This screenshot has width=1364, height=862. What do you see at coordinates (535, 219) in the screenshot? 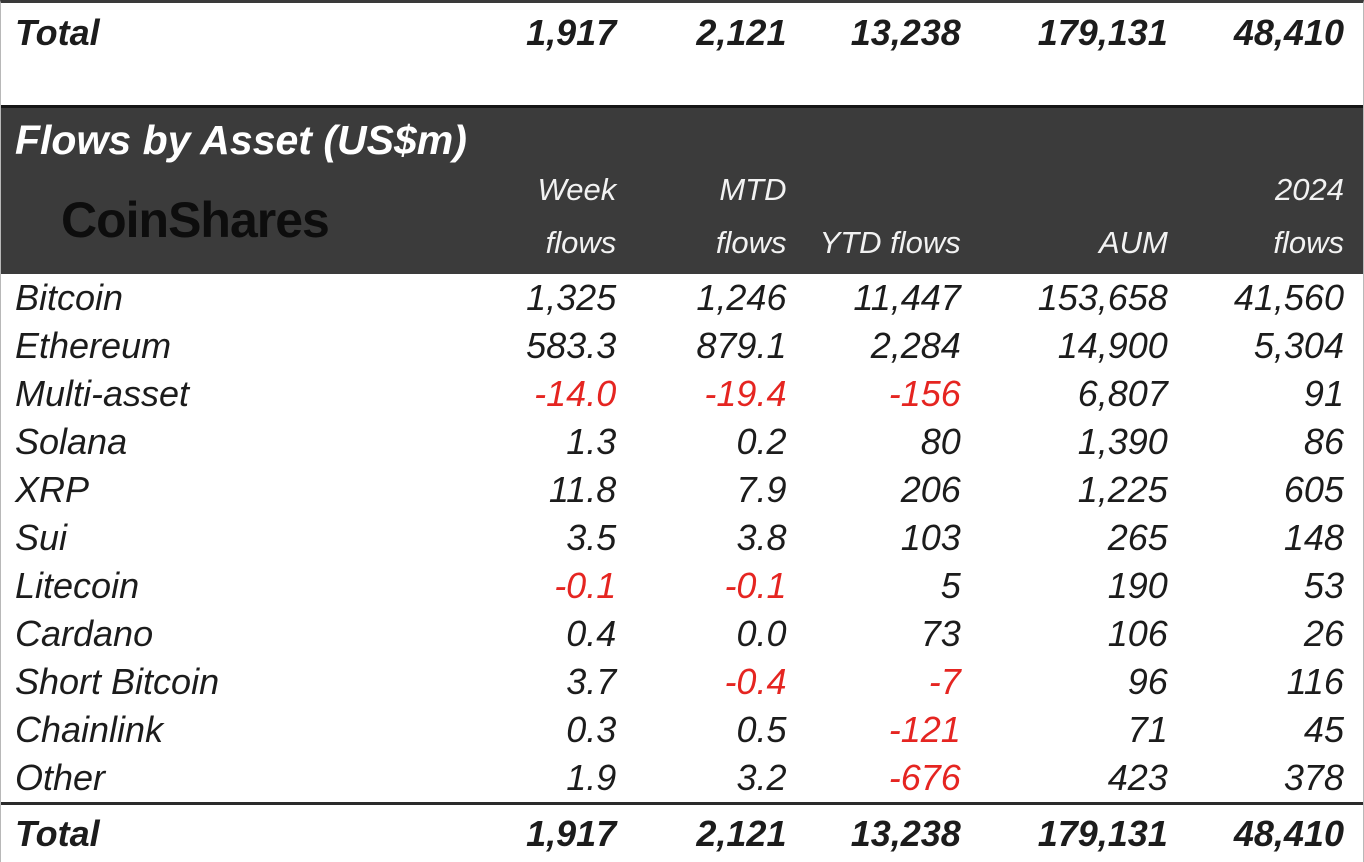
I see `column-header-week-flows: Week flows` at bounding box center [535, 219].